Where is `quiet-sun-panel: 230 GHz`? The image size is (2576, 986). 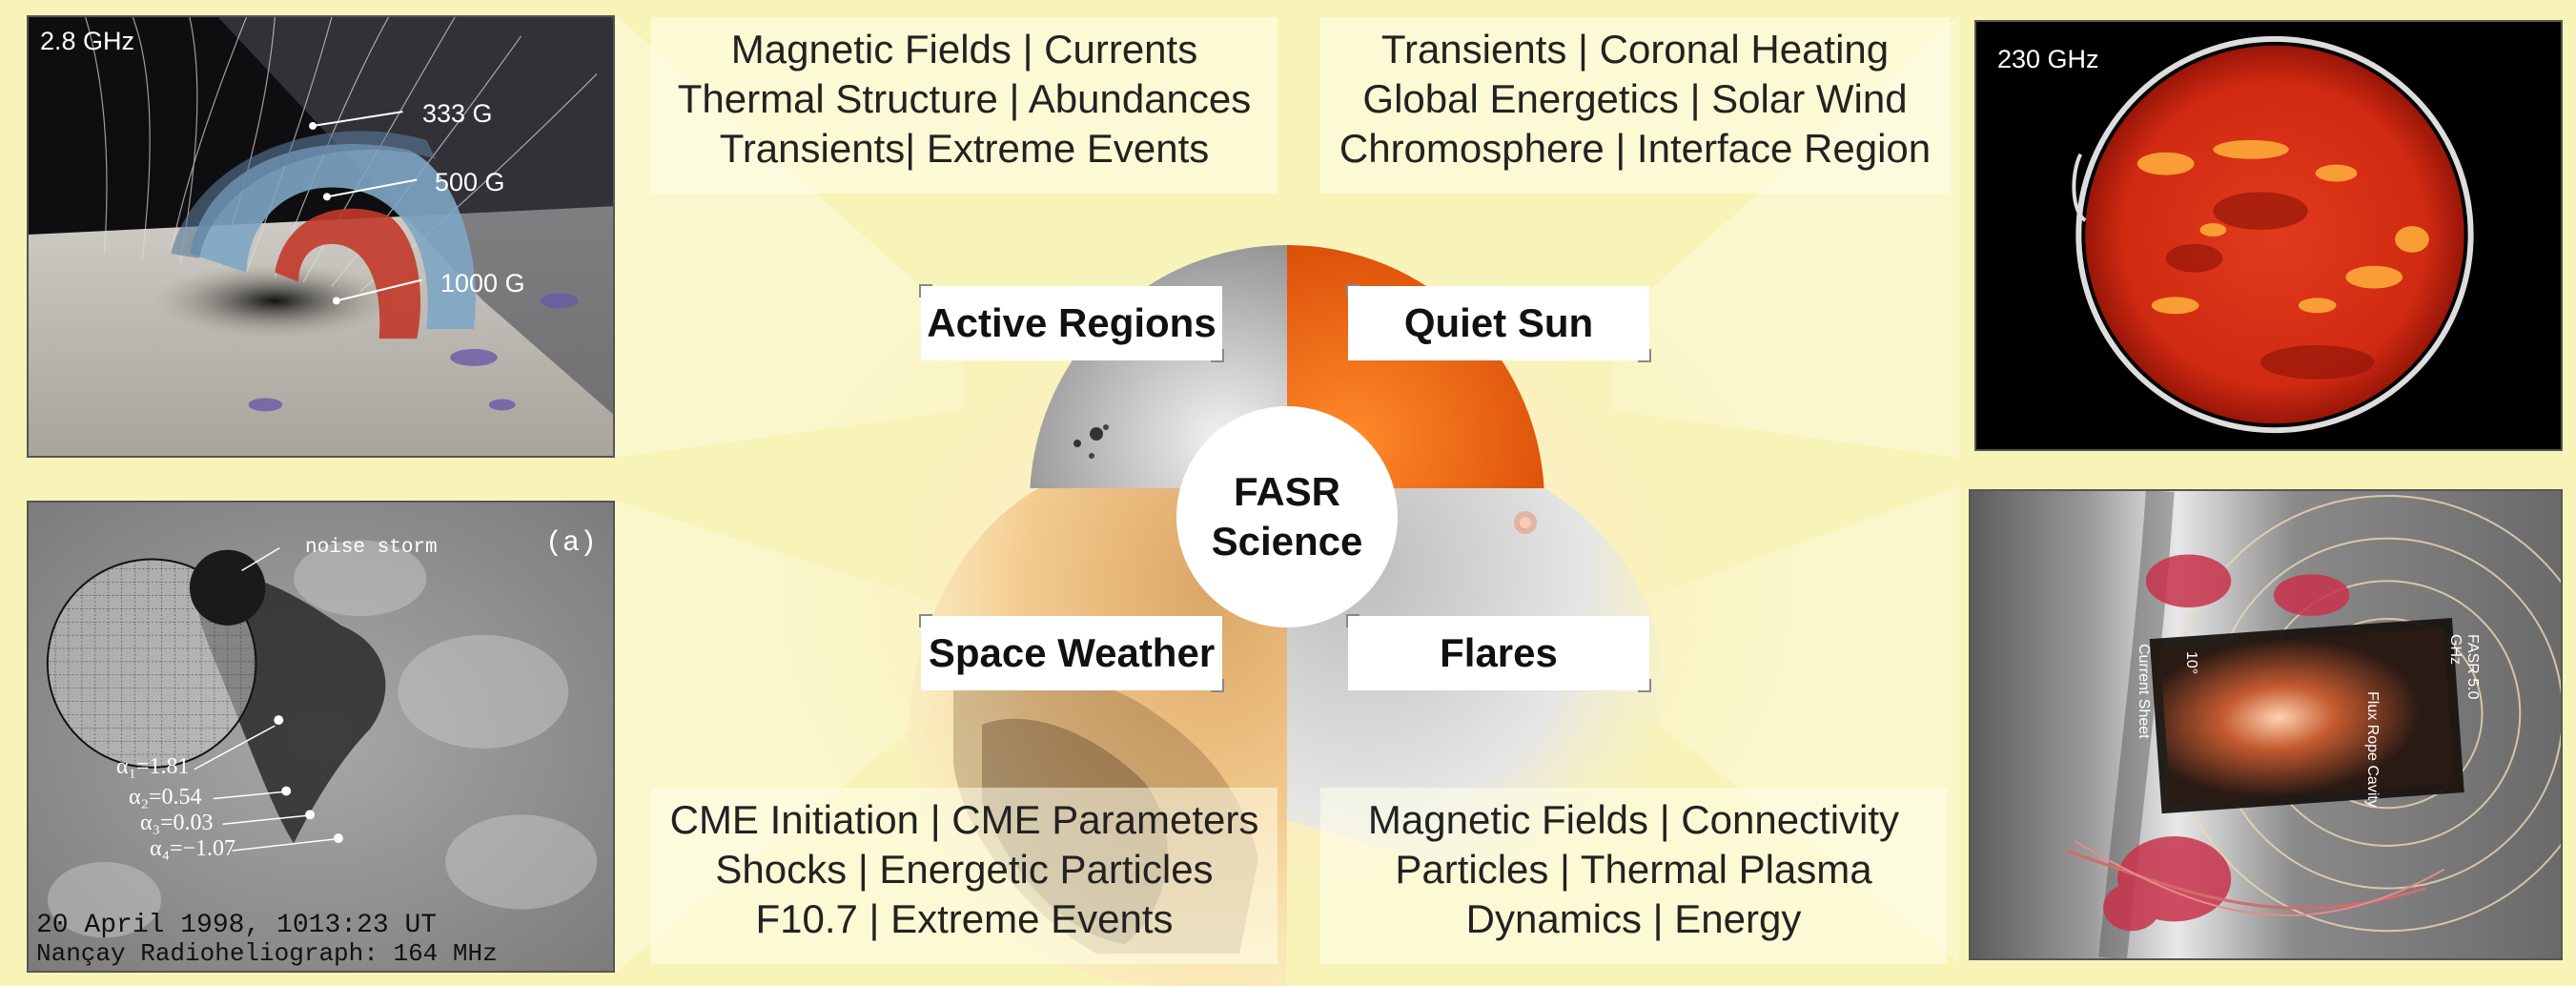 quiet-sun-panel: 230 GHz is located at coordinates (2268, 235).